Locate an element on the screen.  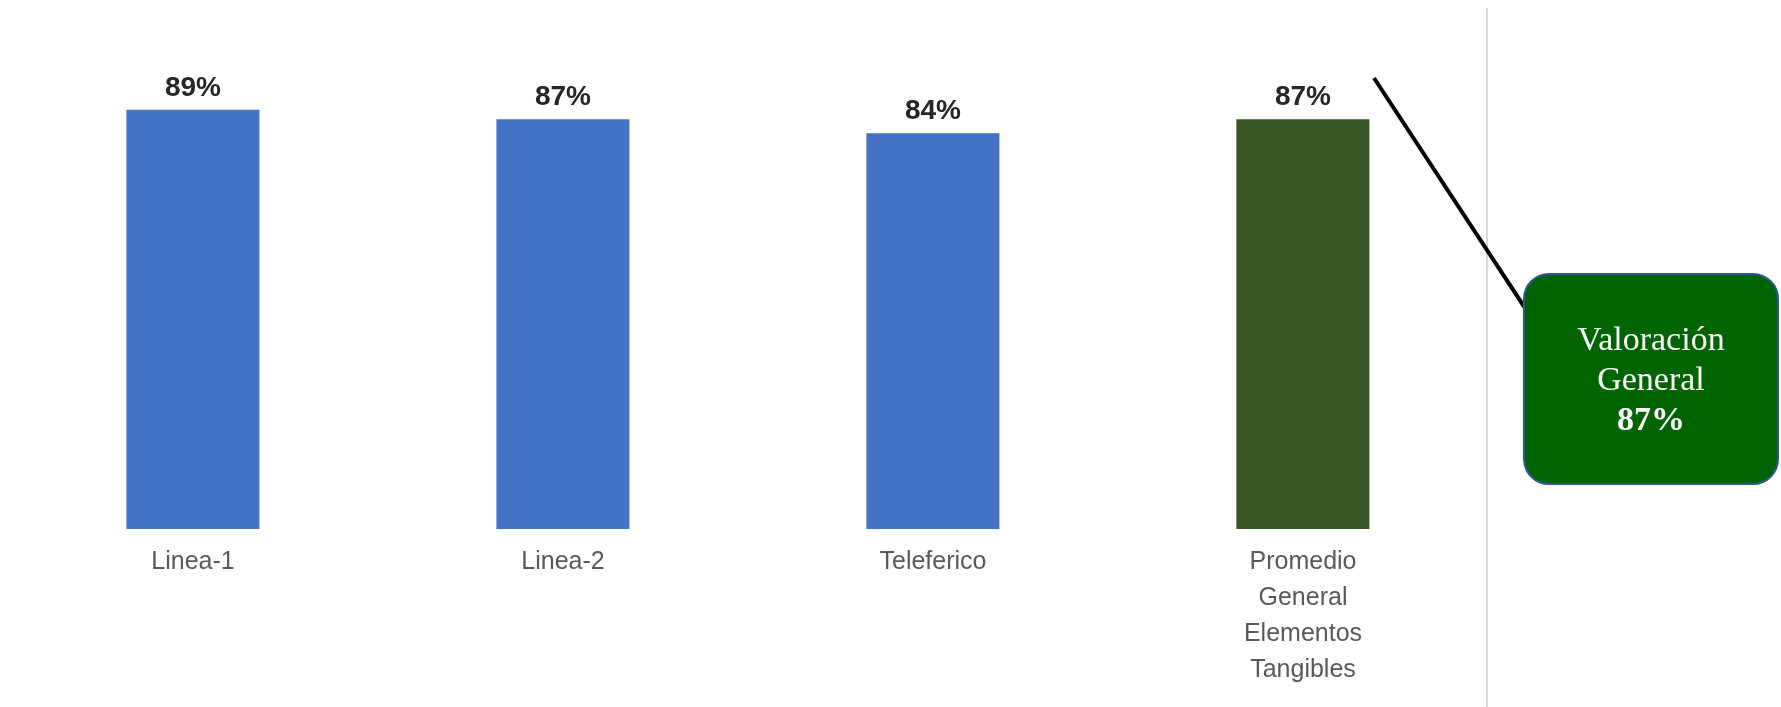
x-tick-label: Linea-1 is located at coordinates (193, 560).